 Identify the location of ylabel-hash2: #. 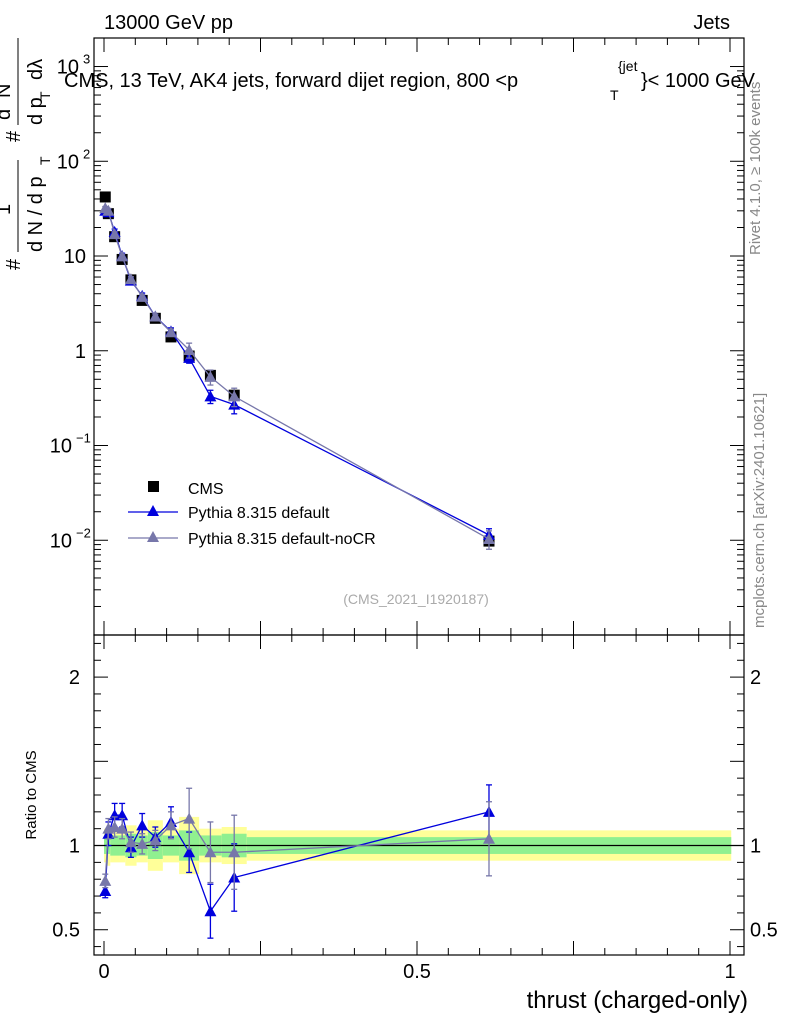
(14, 136).